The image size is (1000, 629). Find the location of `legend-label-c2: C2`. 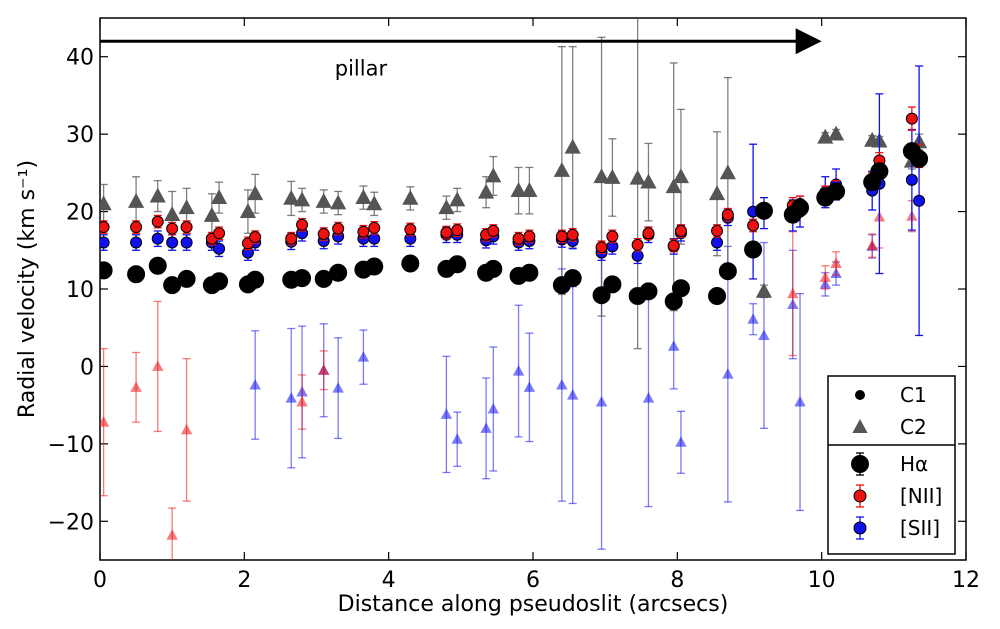

legend-label-c2: C2 is located at coordinates (913, 427).